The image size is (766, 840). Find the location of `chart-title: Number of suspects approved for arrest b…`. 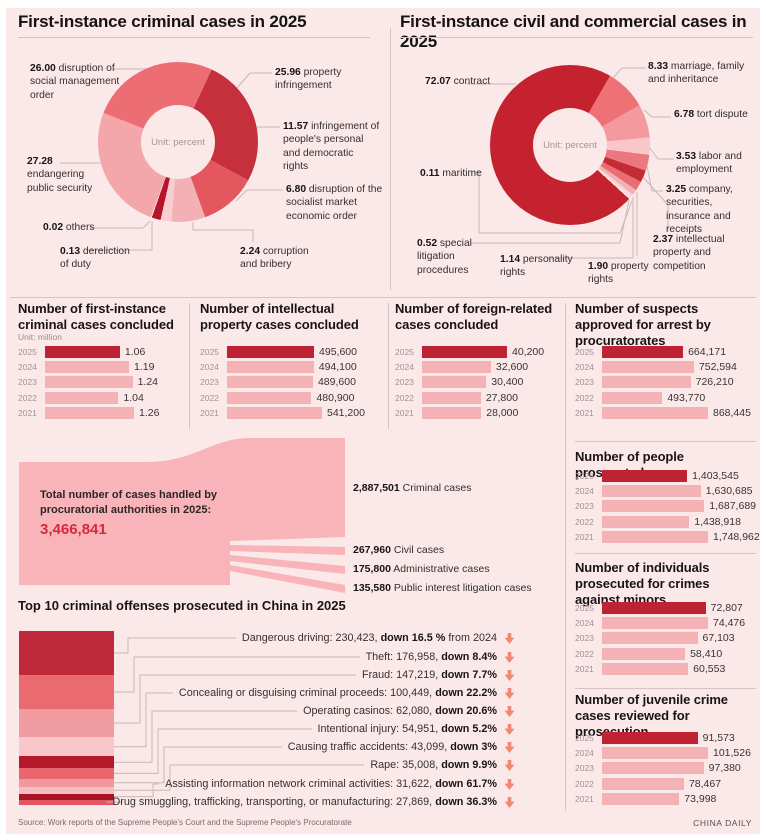

chart-title: Number of suspects approved for arrest b… is located at coordinates (643, 324).